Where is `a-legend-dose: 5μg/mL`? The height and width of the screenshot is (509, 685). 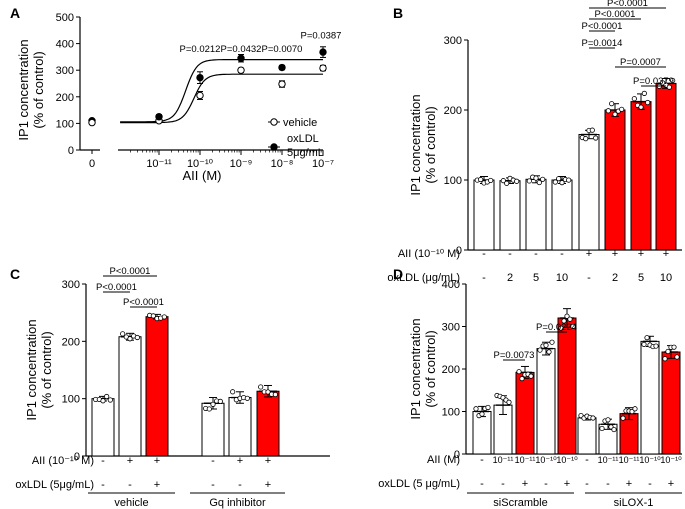 a-legend-dose: 5μg/mL is located at coordinates (305, 153).